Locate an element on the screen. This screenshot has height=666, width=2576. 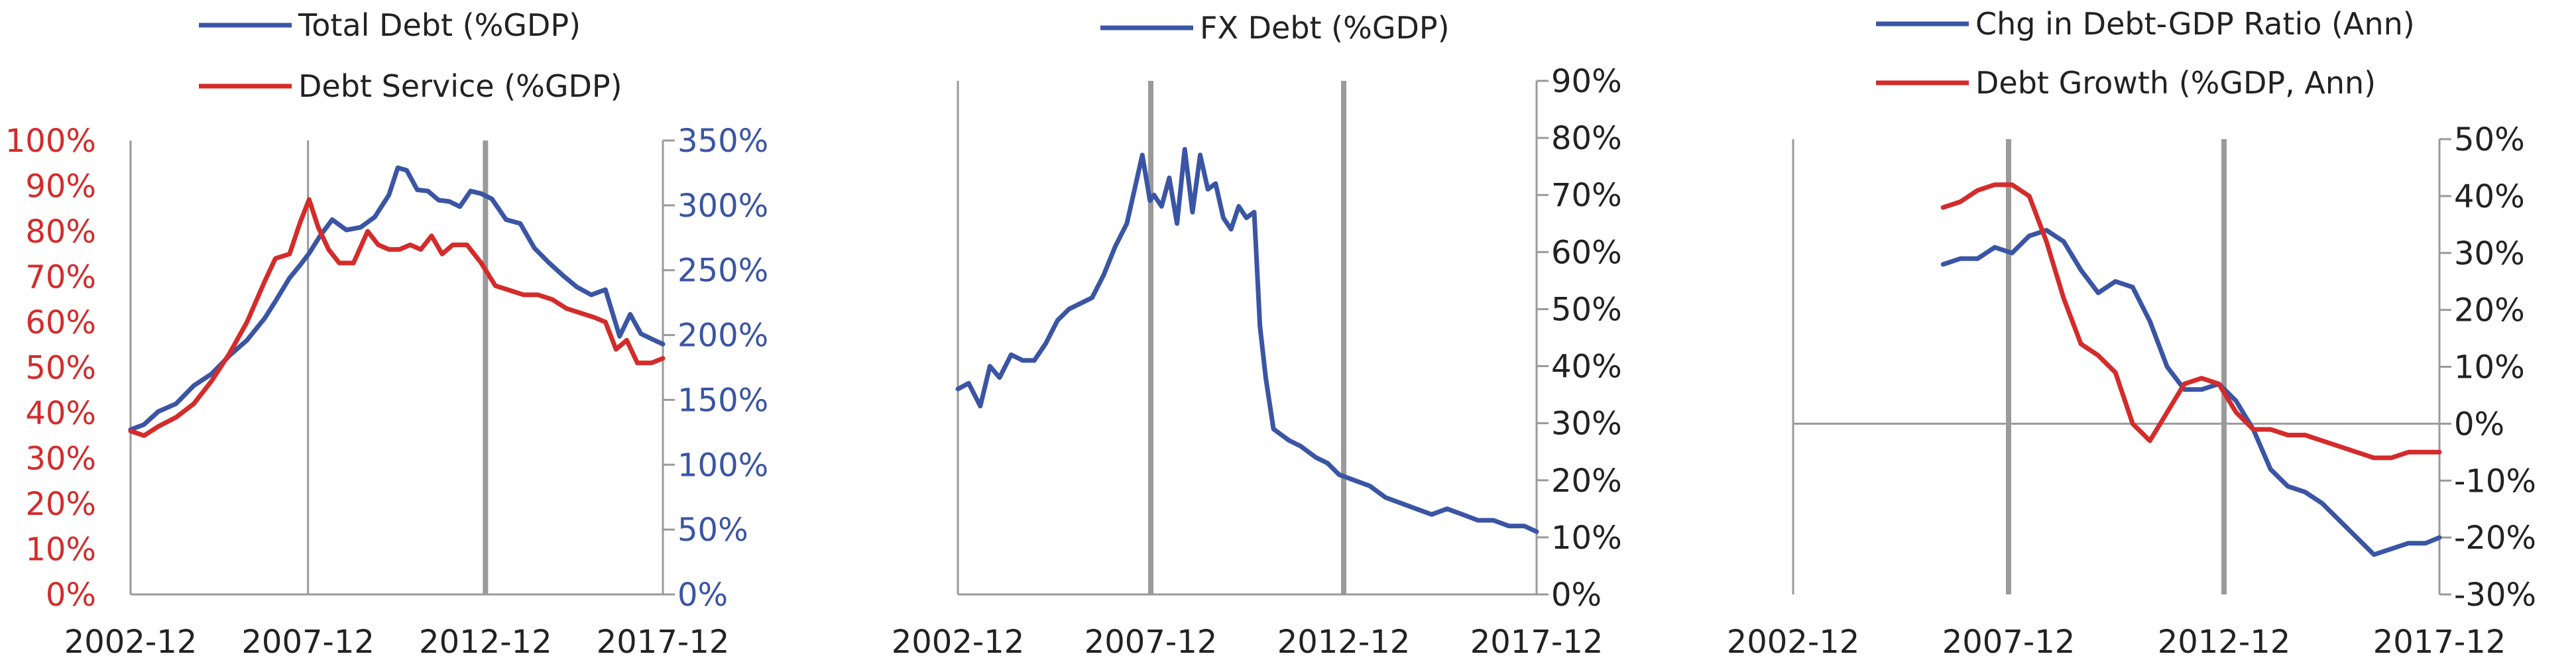
legend-label: FX Debt (%GDP) is located at coordinates (1325, 28).